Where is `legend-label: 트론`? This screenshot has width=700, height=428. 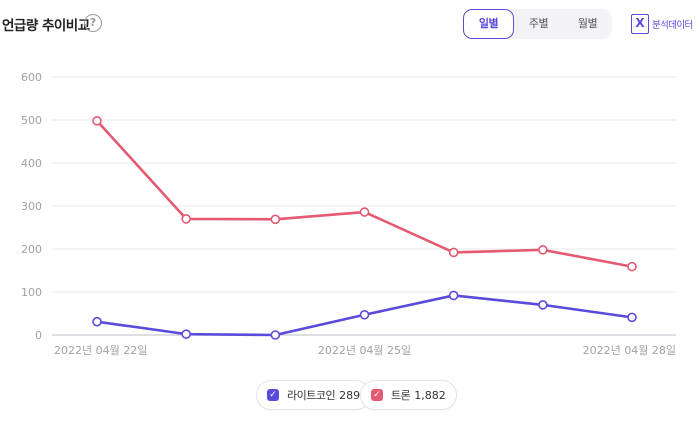 legend-label: 트론 is located at coordinates (401, 395).